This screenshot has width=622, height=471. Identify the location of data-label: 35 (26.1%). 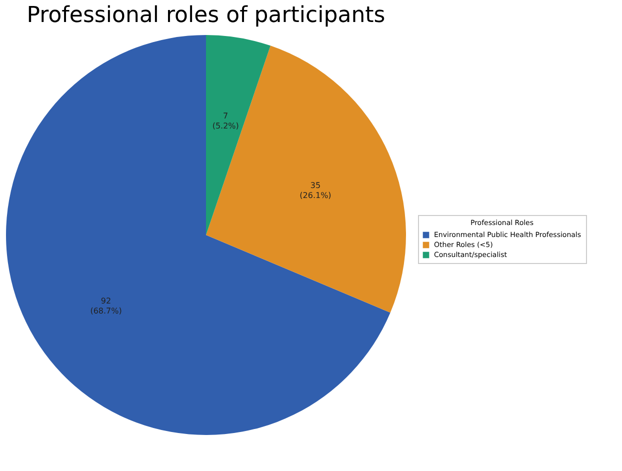
(316, 190).